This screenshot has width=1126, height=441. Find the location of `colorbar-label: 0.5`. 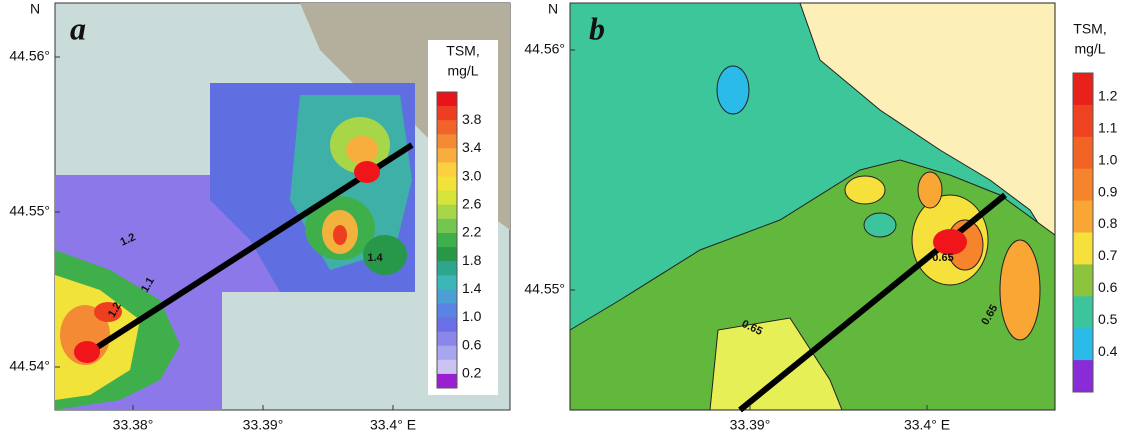

colorbar-label: 0.5 is located at coordinates (1108, 319).